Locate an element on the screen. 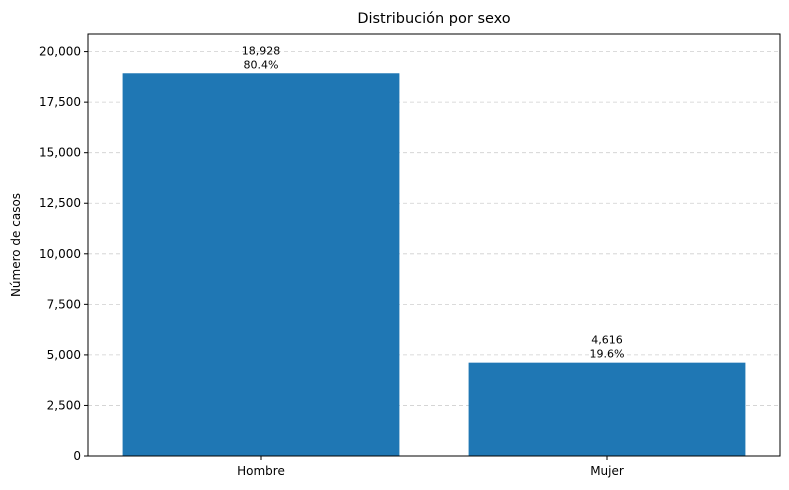 The image size is (789, 490). y-tick-label: 0 is located at coordinates (77, 456).